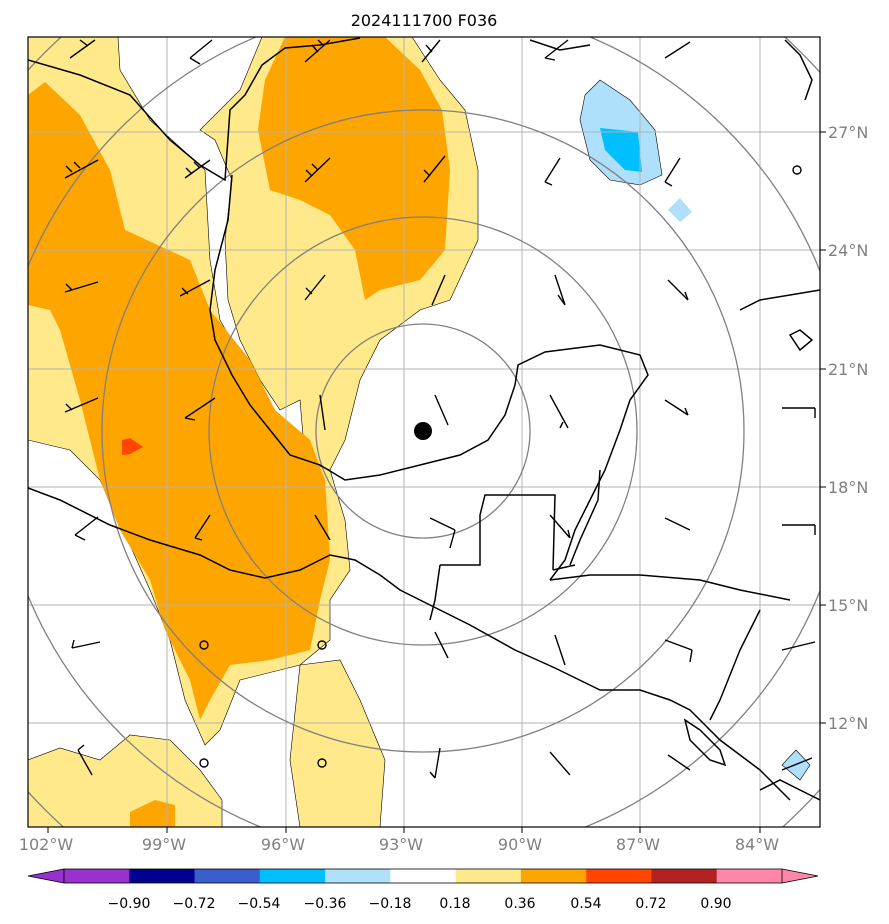 This screenshot has width=889, height=924. What do you see at coordinates (848, 428) in the screenshot?
I see `lat-tick-labels: 27°N 24°N 21°N 18°N 15°N 12°N` at bounding box center [848, 428].